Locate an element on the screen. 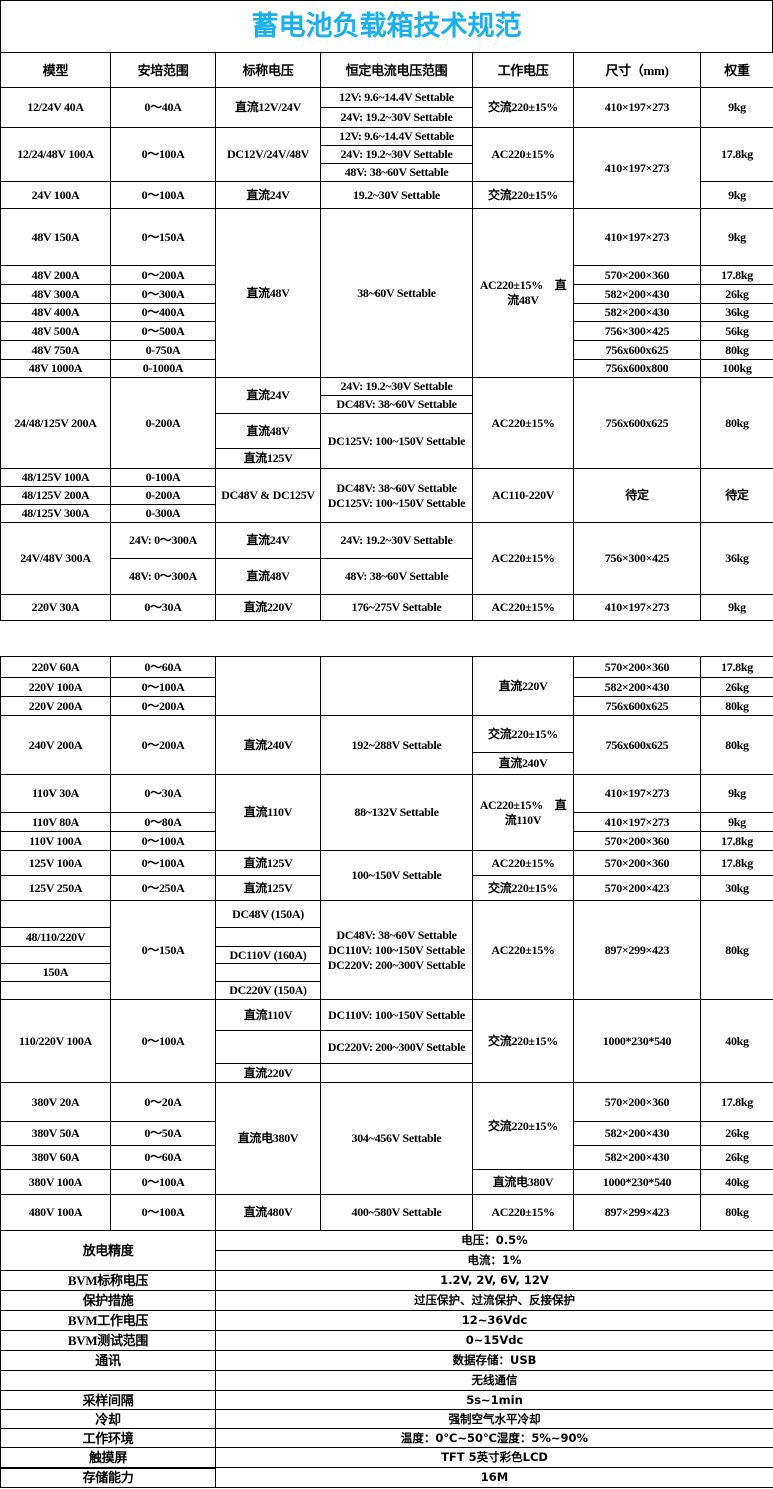  cell-nominal: DC110V (160A) is located at coordinates (268, 955).